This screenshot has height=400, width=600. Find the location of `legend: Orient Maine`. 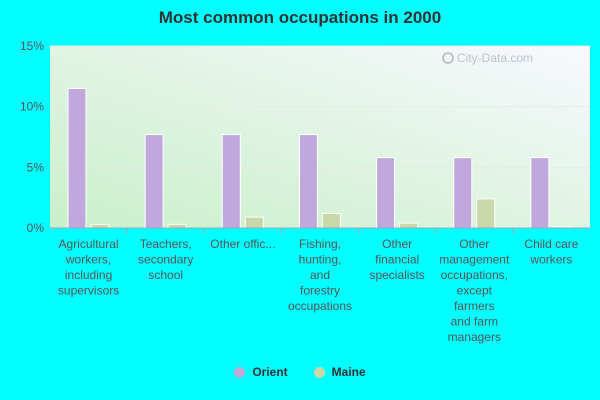

legend: Orient Maine is located at coordinates (300, 372).